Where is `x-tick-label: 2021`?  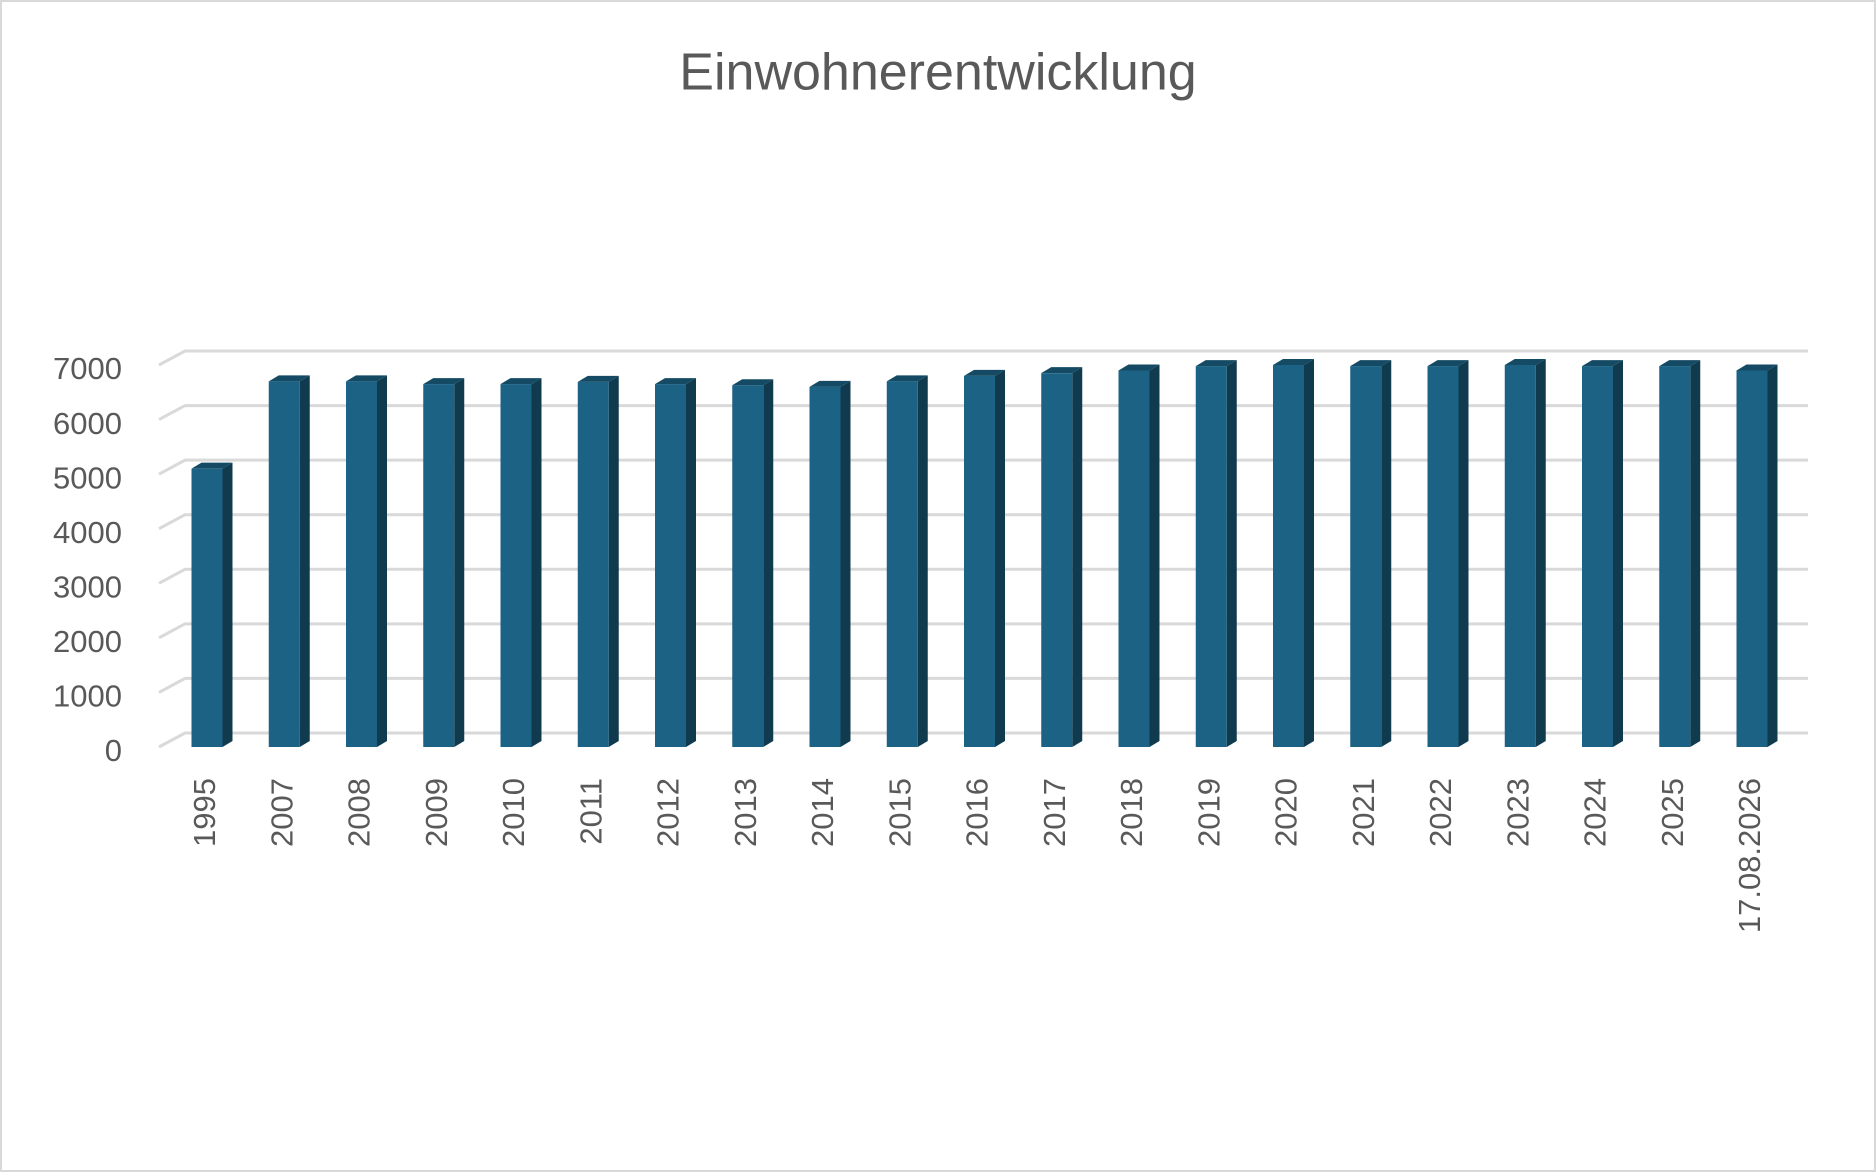 x-tick-label: 2021 is located at coordinates (1363, 812).